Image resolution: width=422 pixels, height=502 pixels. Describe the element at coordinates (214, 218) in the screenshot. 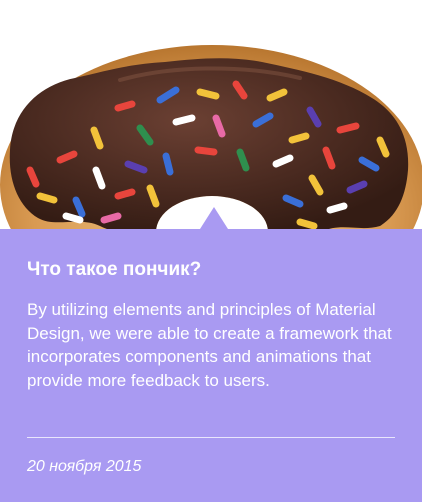

I see `pointer-notch` at that location.